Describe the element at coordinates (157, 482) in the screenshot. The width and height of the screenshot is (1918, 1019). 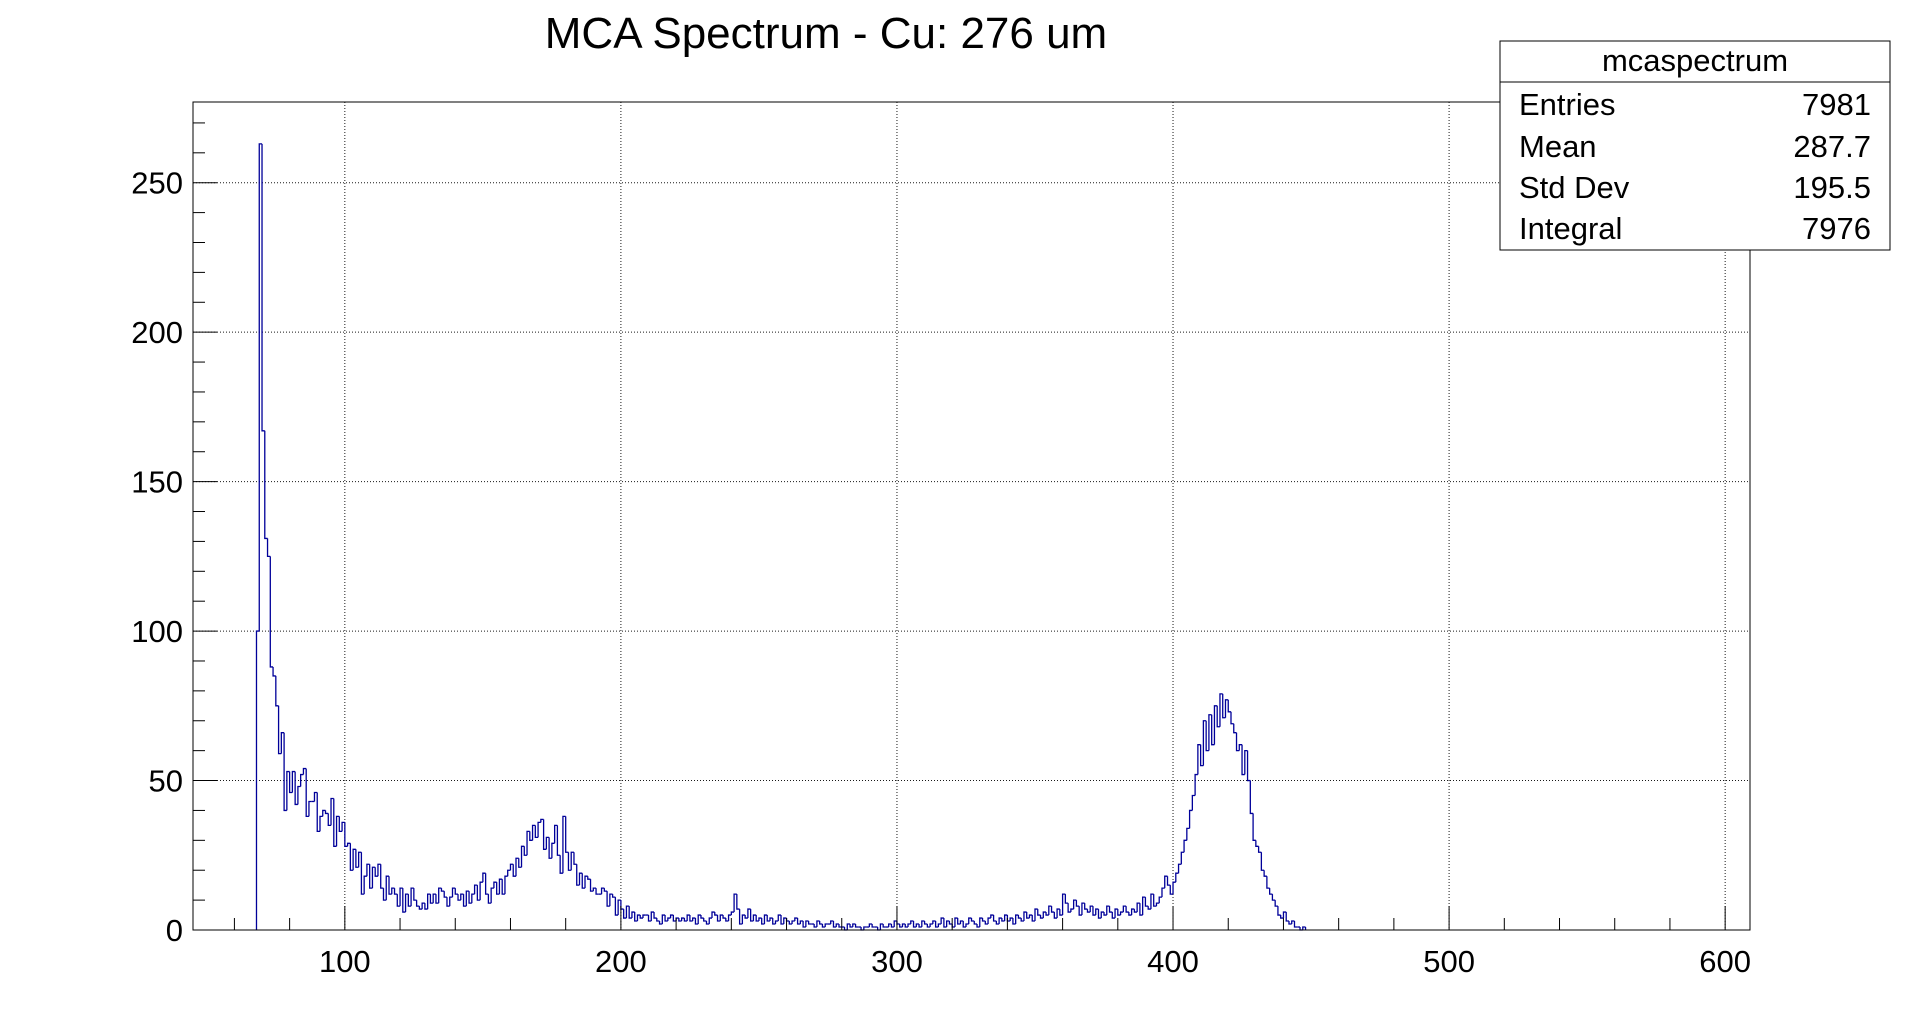
I see `y-tick-label: 150` at that location.